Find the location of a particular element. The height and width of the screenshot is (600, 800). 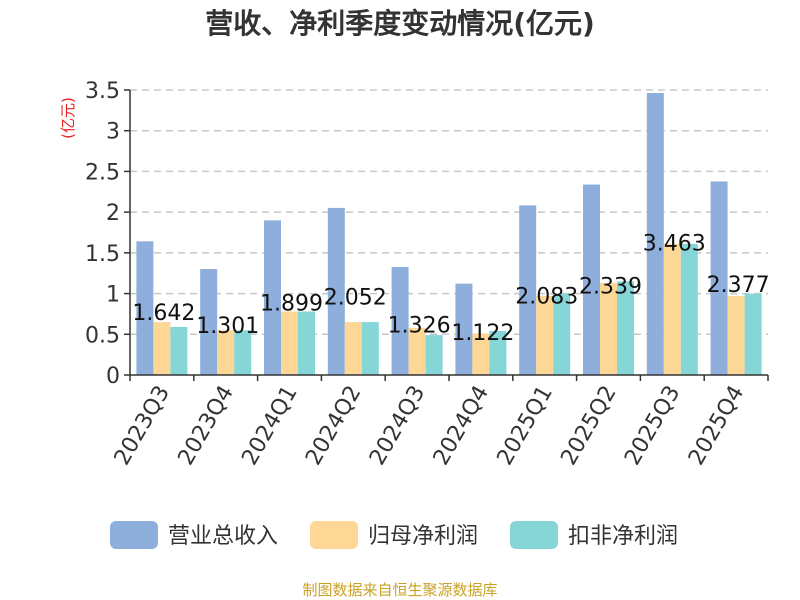

legend-label: 扣非净利润 is located at coordinates (623, 536).